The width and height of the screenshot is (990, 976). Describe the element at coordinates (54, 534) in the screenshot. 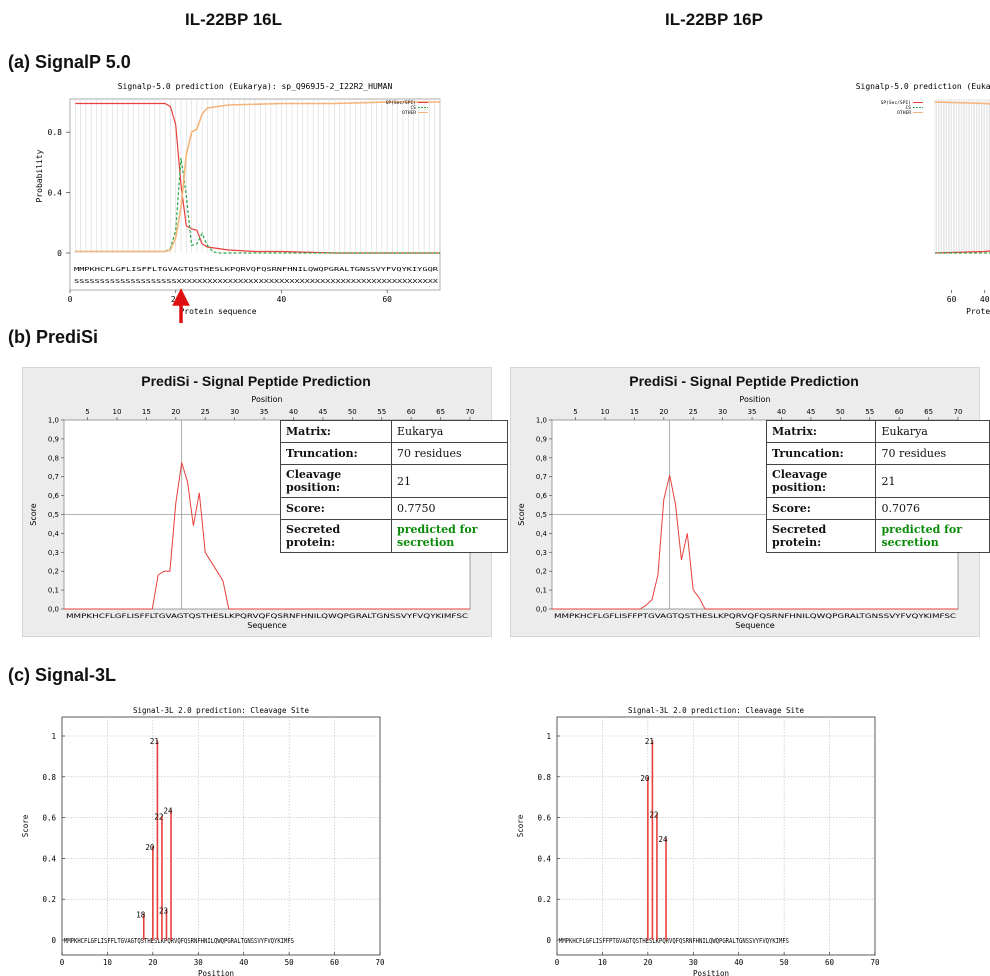

I see `y-tick-label: 0,4` at that location.